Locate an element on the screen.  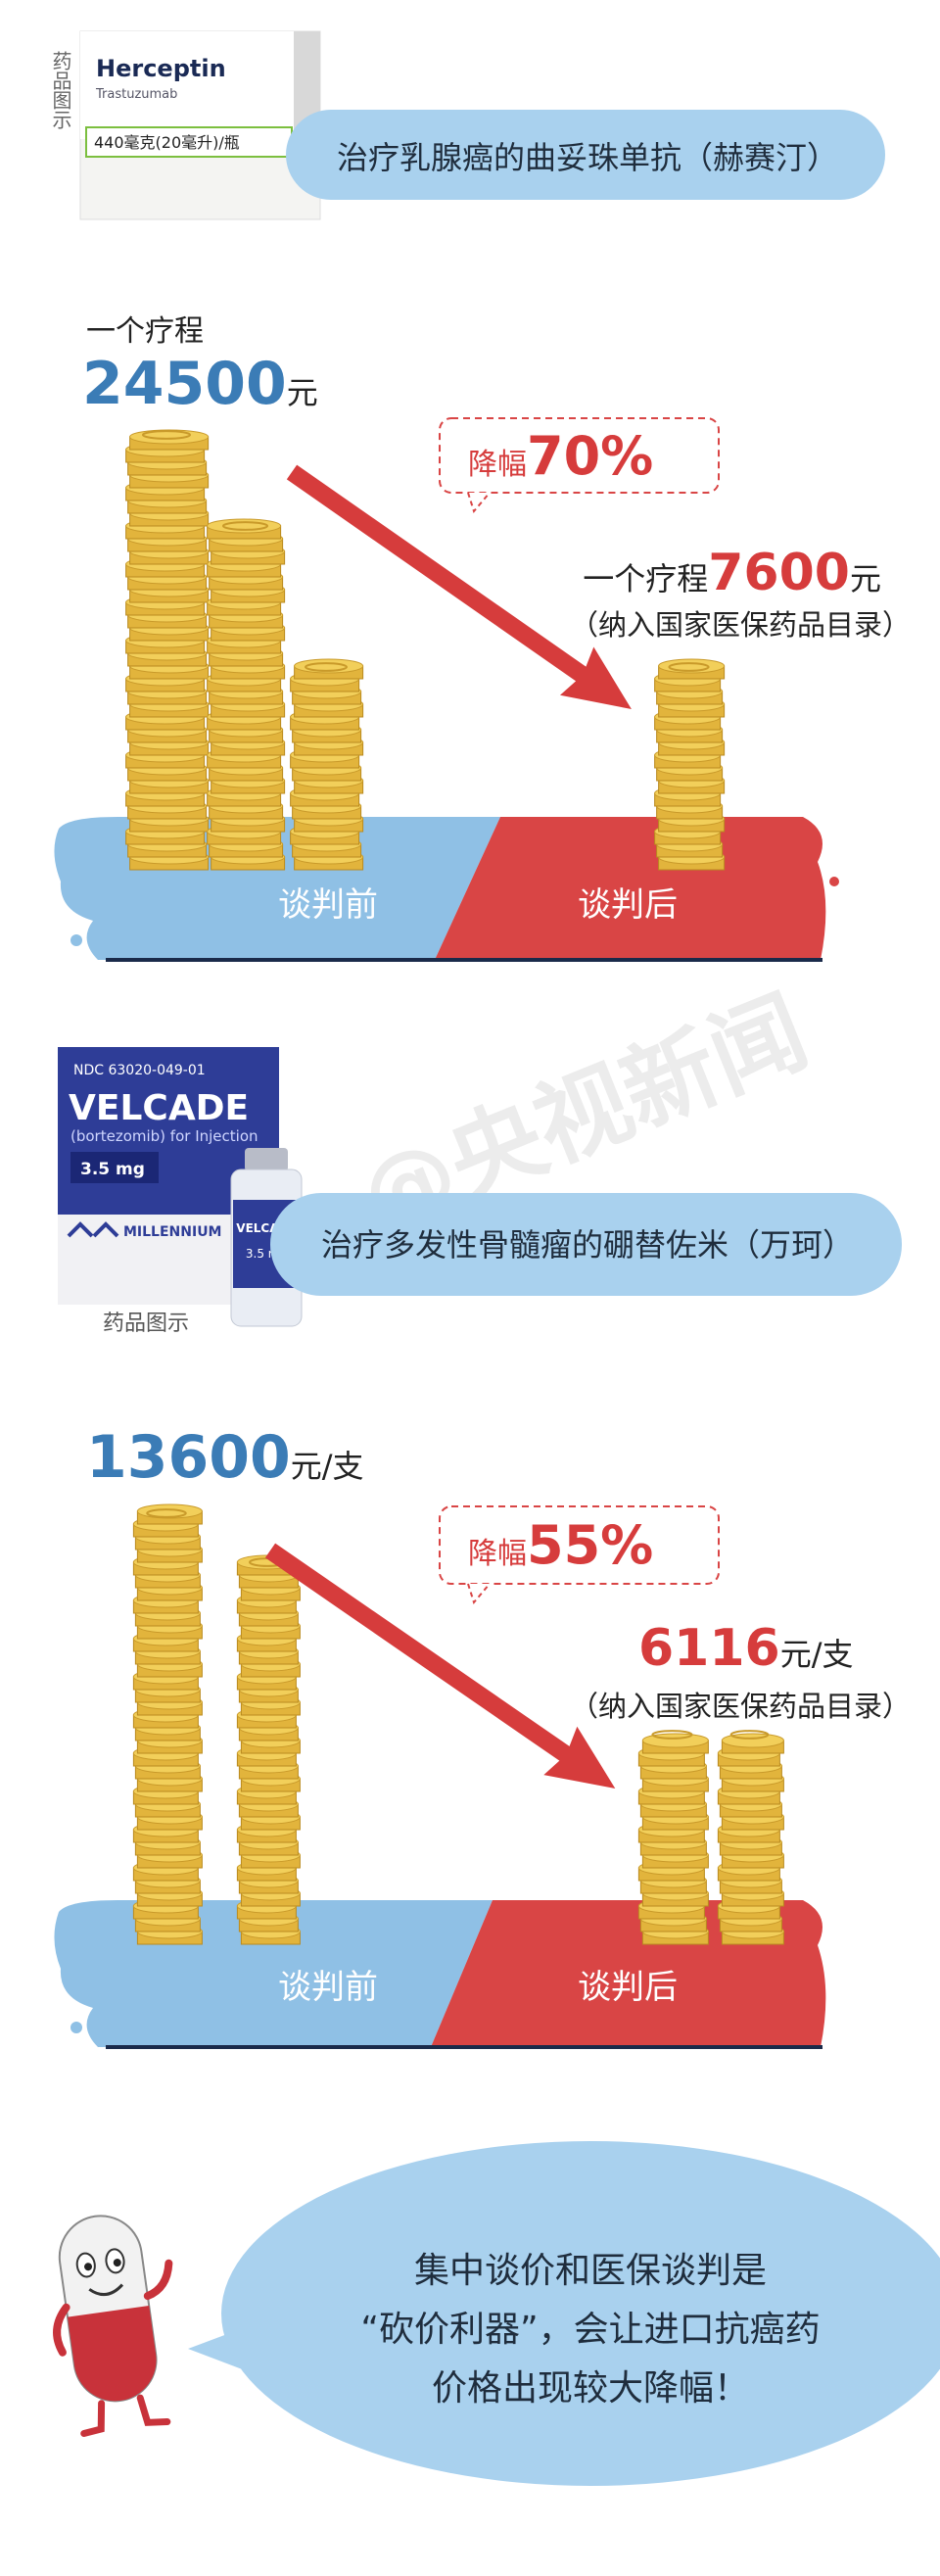
box-ndc: NDC 63020-049-01 is located at coordinates (139, 1070).